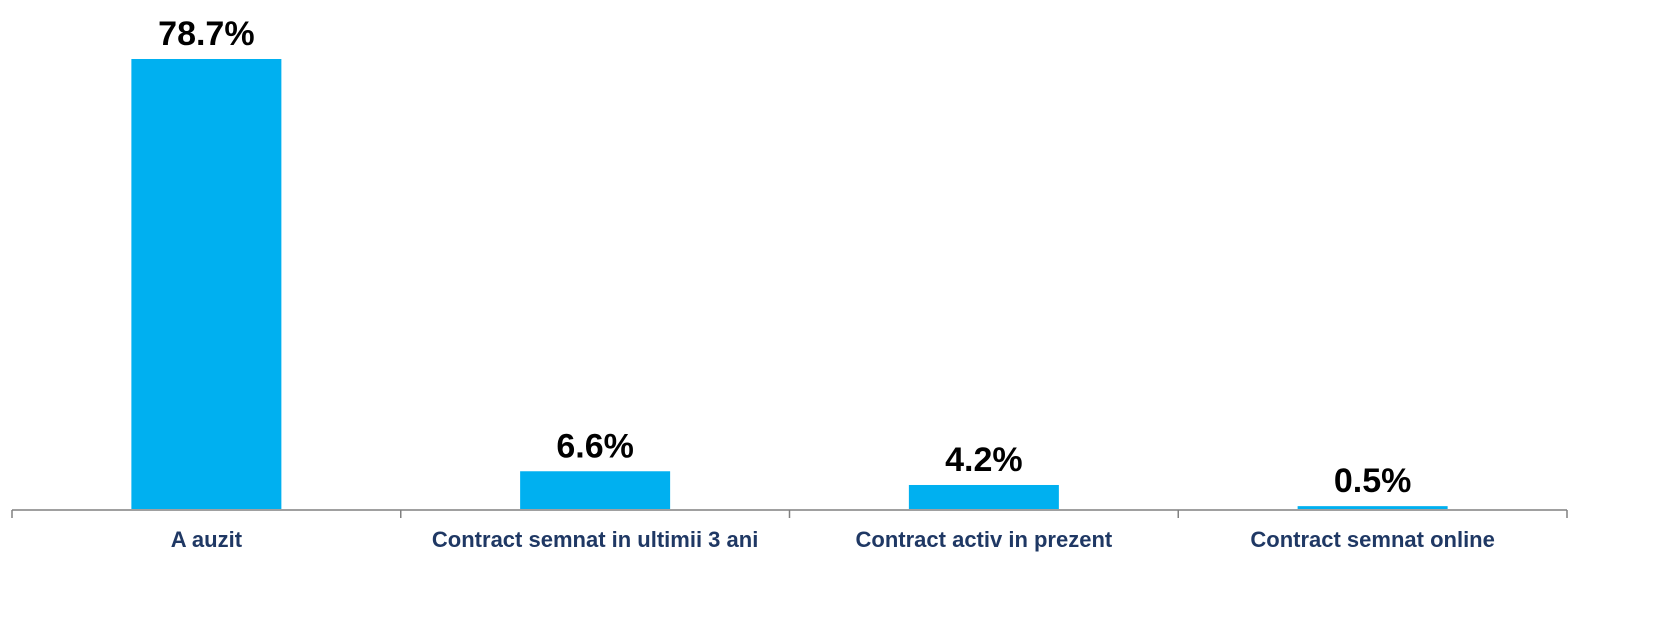  What do you see at coordinates (1372, 539) in the screenshot?
I see `x-tick-label: Contract semnat online` at bounding box center [1372, 539].